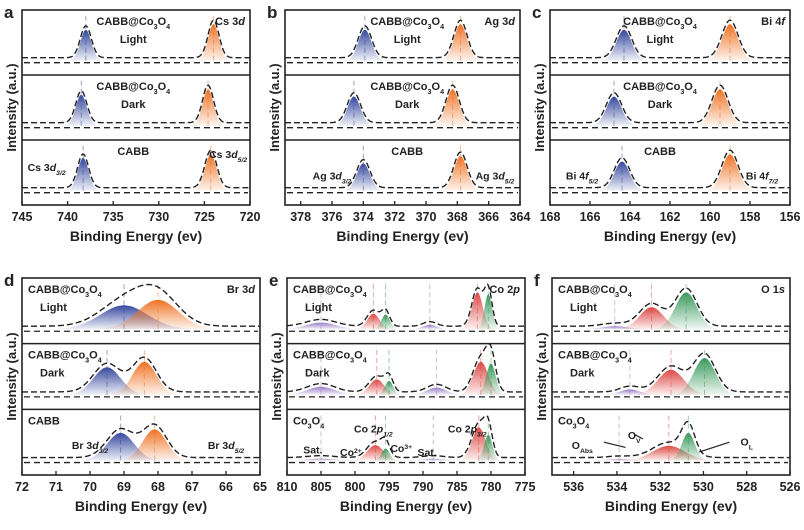  What do you see at coordinates (457, 217) in the screenshot?
I see `x-tick-label: 368` at bounding box center [457, 217].